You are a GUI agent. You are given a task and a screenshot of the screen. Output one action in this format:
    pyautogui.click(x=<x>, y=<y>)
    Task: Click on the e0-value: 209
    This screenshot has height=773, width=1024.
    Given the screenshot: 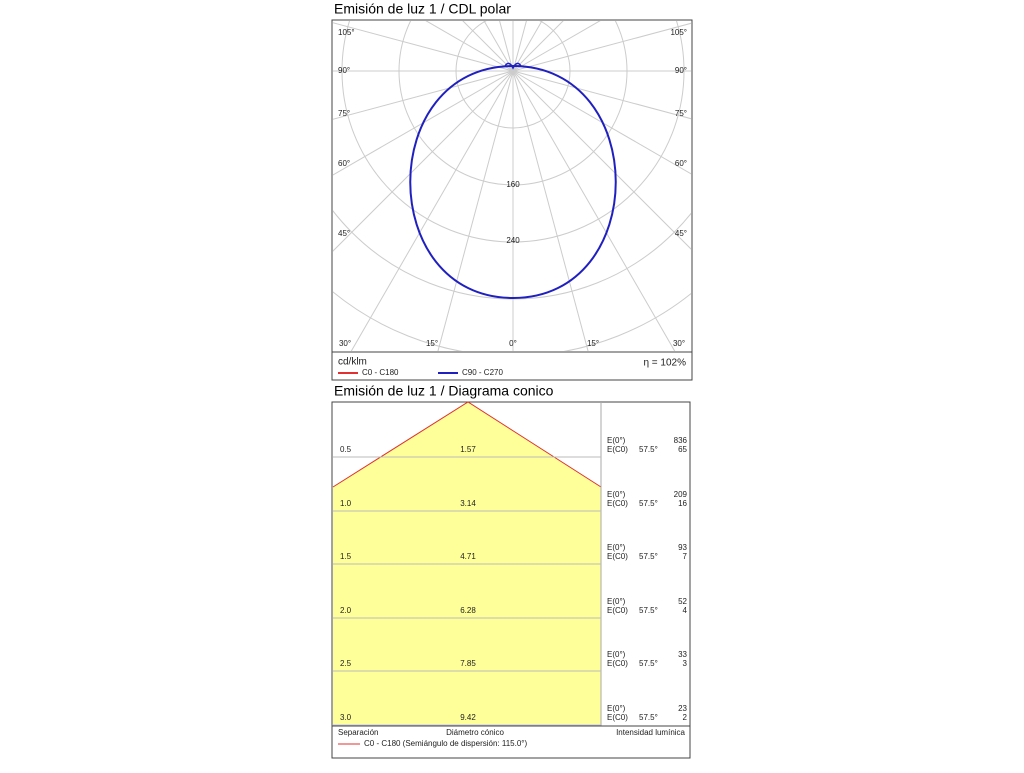 What is the action you would take?
    pyautogui.click(x=681, y=494)
    